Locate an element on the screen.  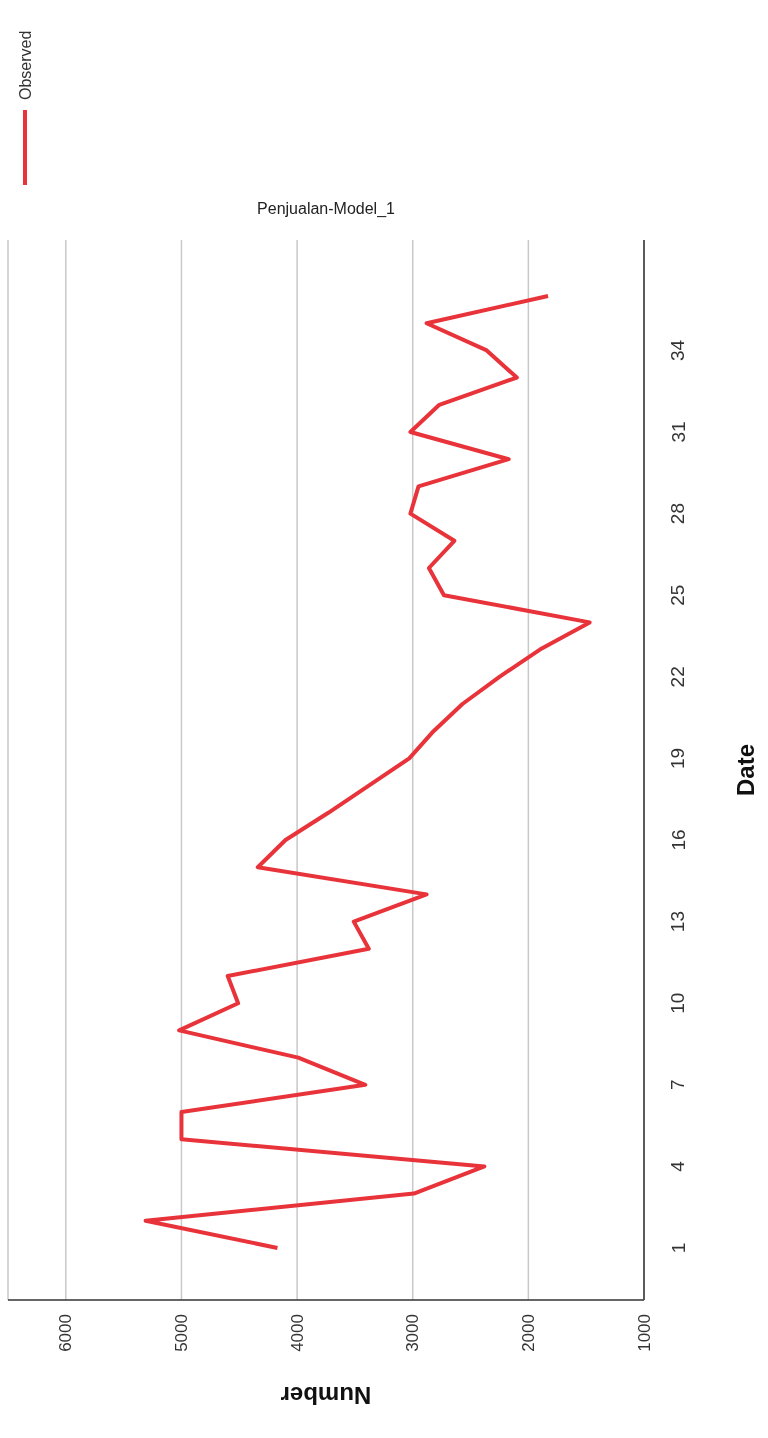
x-tick-label: 1000 is located at coordinates (644, 1333).